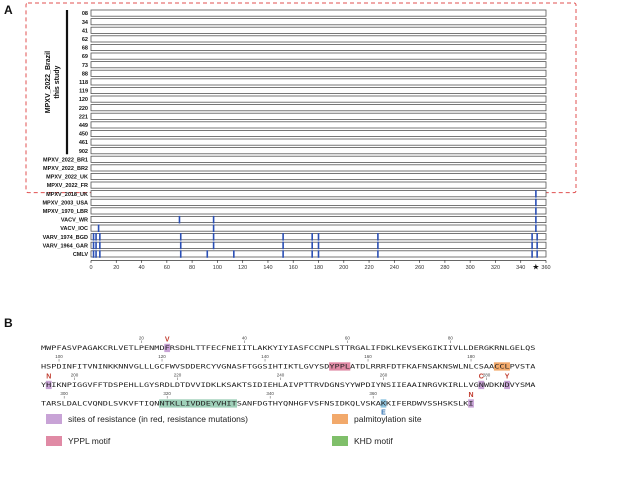 The width and height of the screenshot is (624, 480). I want to click on row-label: MPXV_2022_FR, so click(67, 186).